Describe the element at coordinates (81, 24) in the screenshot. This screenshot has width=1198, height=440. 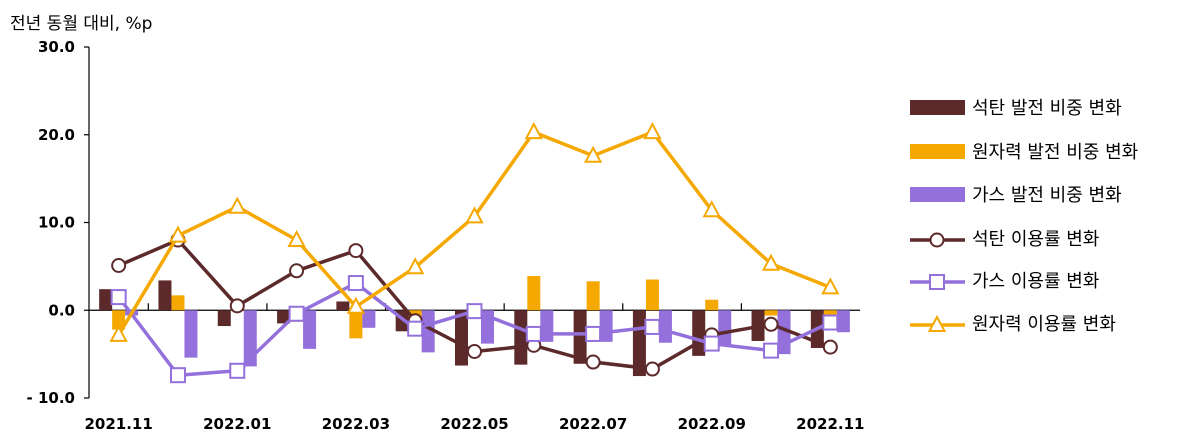
I see `y-unit-label: 전년 동월 대비, %p` at that location.